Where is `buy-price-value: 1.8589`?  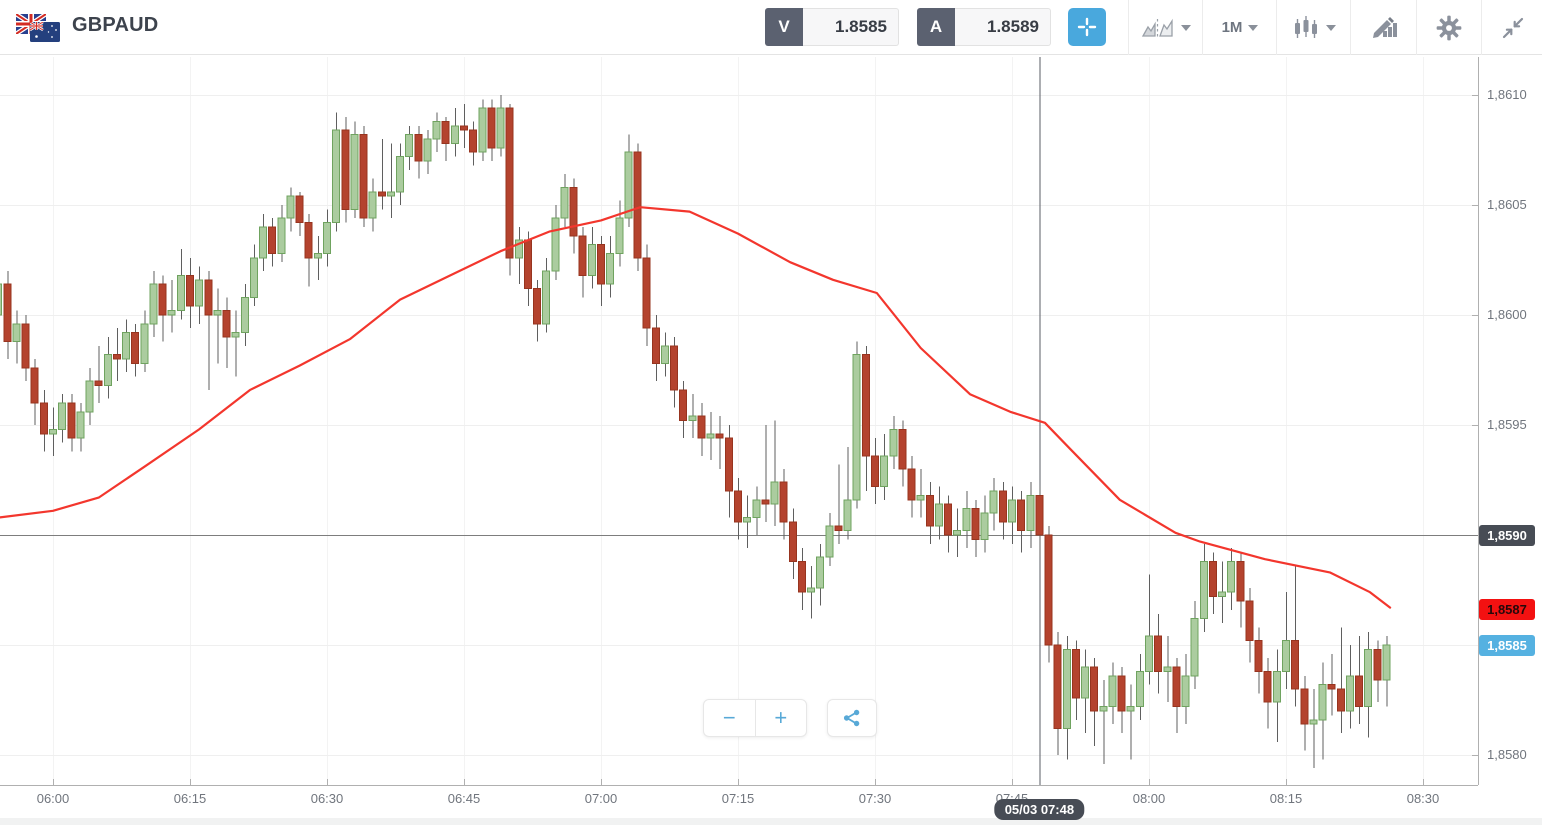
buy-price-value: 1.8589 is located at coordinates (1003, 27).